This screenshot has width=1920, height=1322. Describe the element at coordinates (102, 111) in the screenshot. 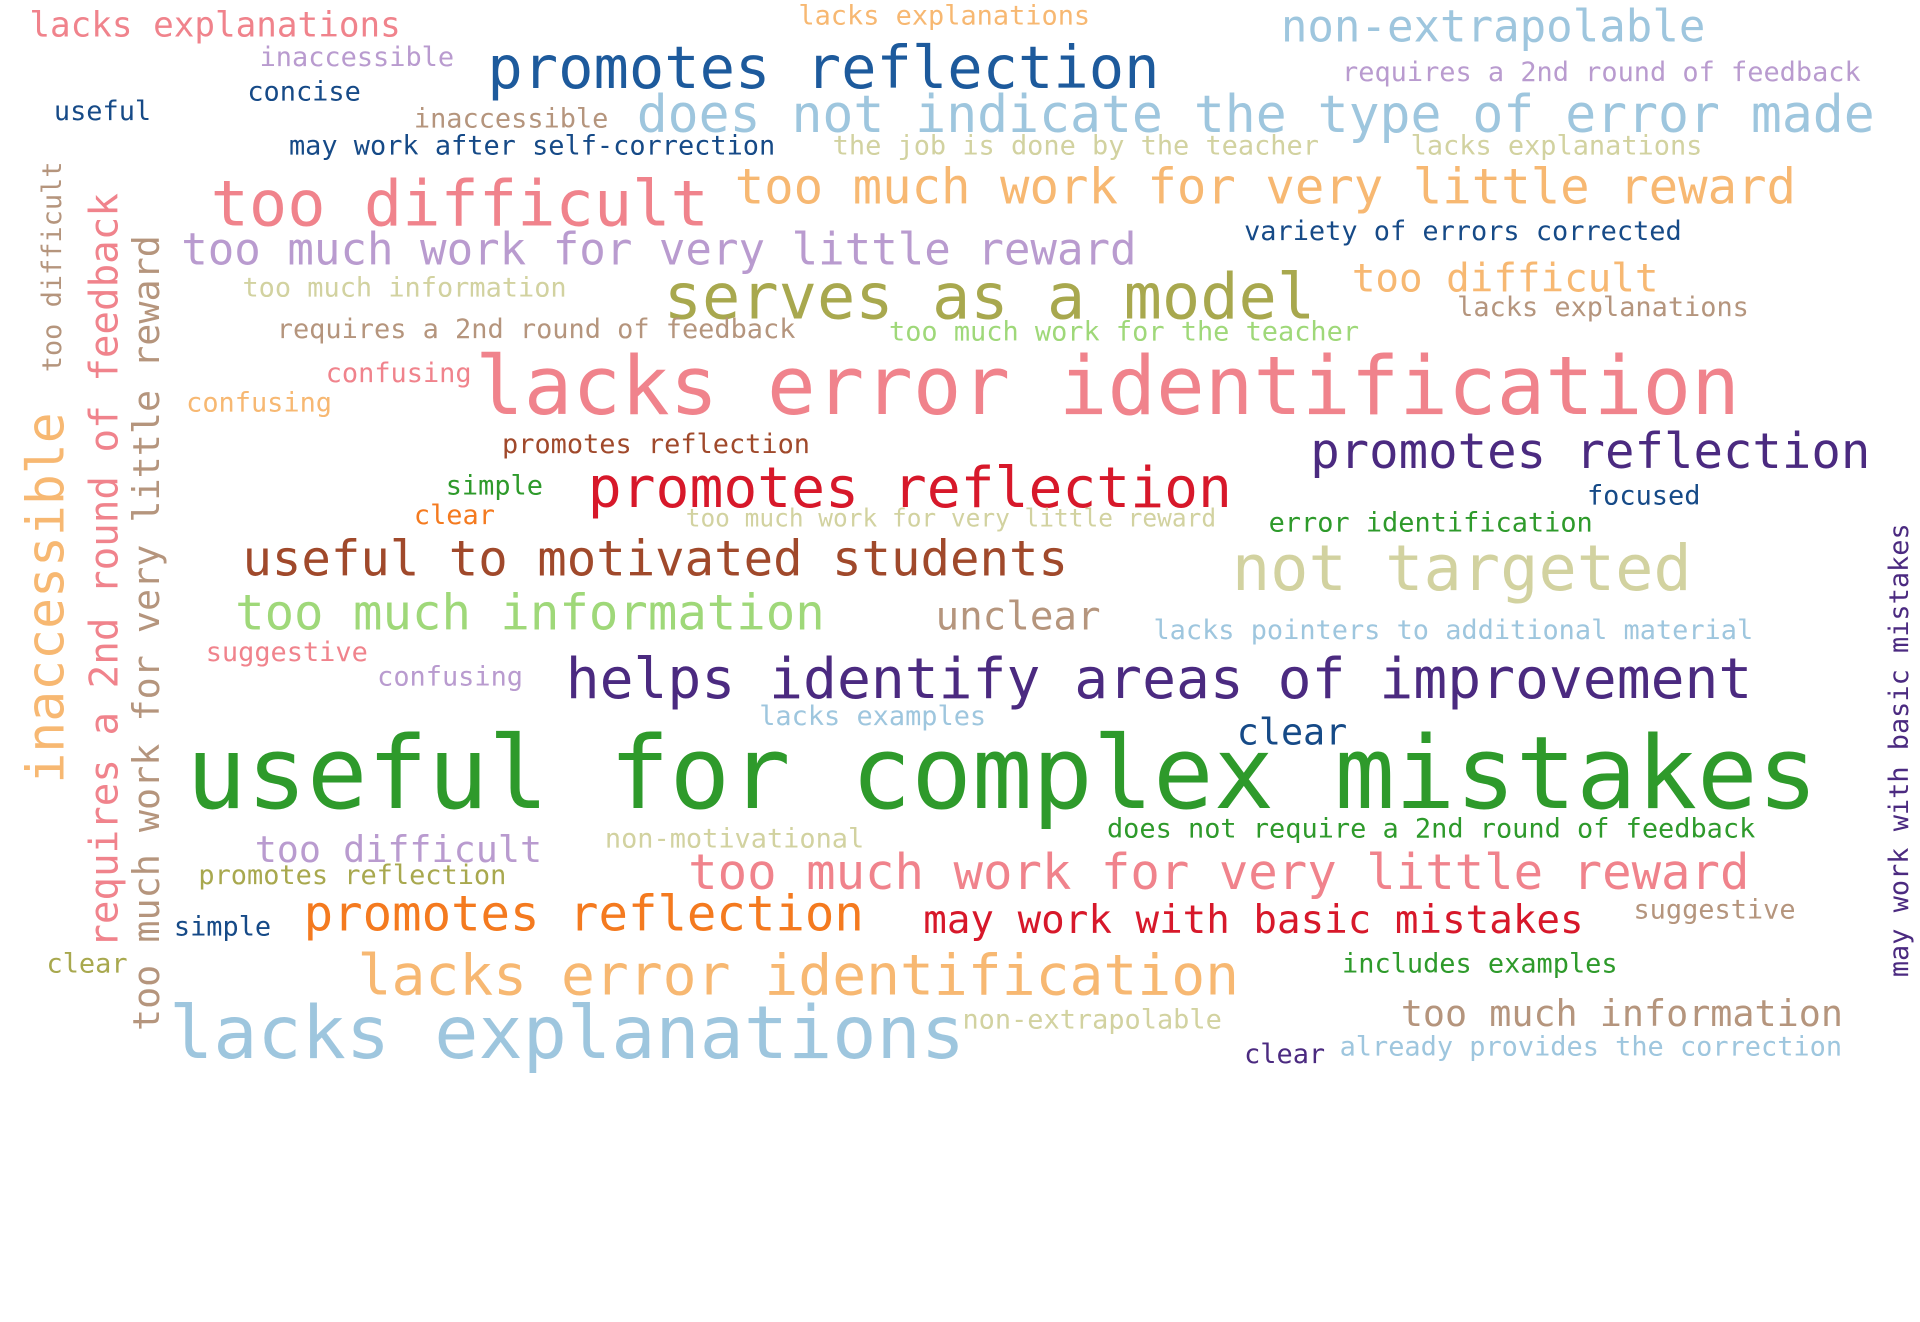

I see `word: useful` at that location.